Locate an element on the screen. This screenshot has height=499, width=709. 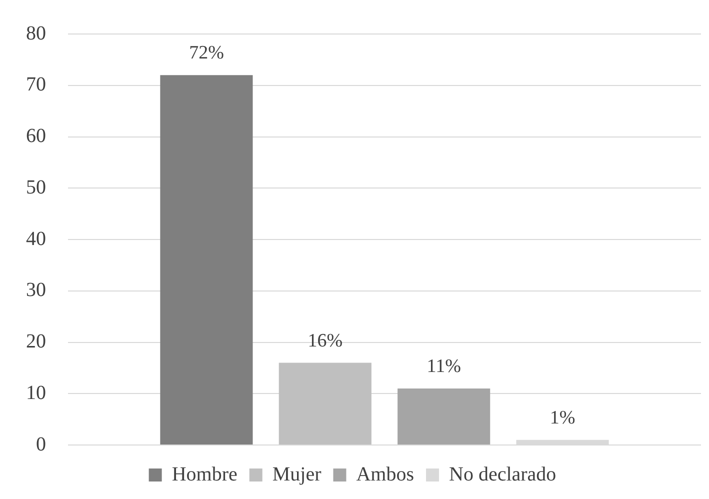
y-tick-label: 20 is located at coordinates (36, 341).